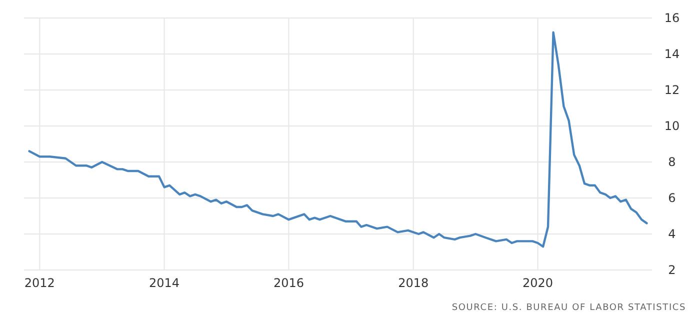 The width and height of the screenshot is (698, 325). What do you see at coordinates (39, 283) in the screenshot?
I see `x-tick-label: 2012` at bounding box center [39, 283].